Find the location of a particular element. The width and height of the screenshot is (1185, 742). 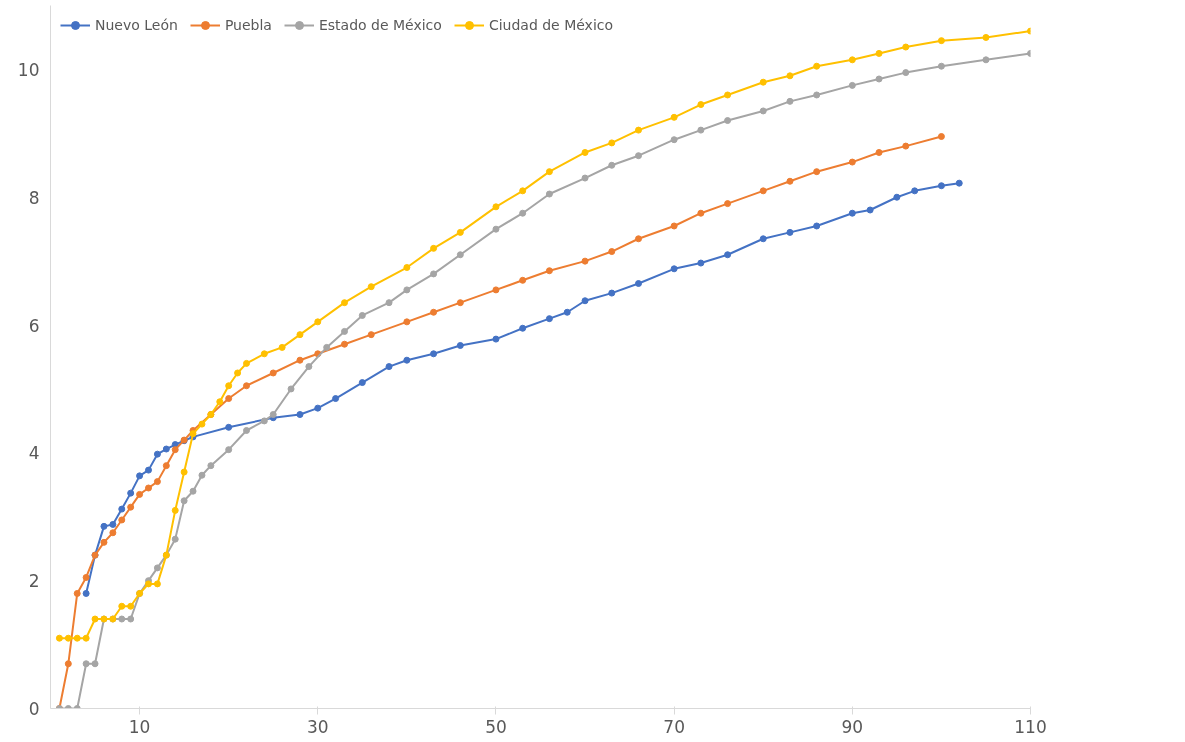

y-tick-label: 10 is located at coordinates (28, 69).